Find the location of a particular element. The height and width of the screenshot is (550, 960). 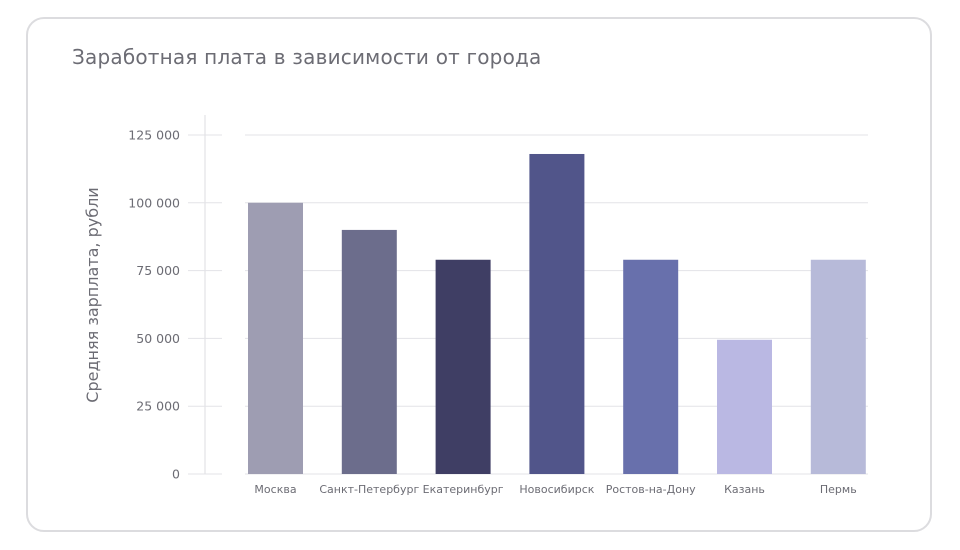

y-tick-label: 50 000 is located at coordinates (158, 338).